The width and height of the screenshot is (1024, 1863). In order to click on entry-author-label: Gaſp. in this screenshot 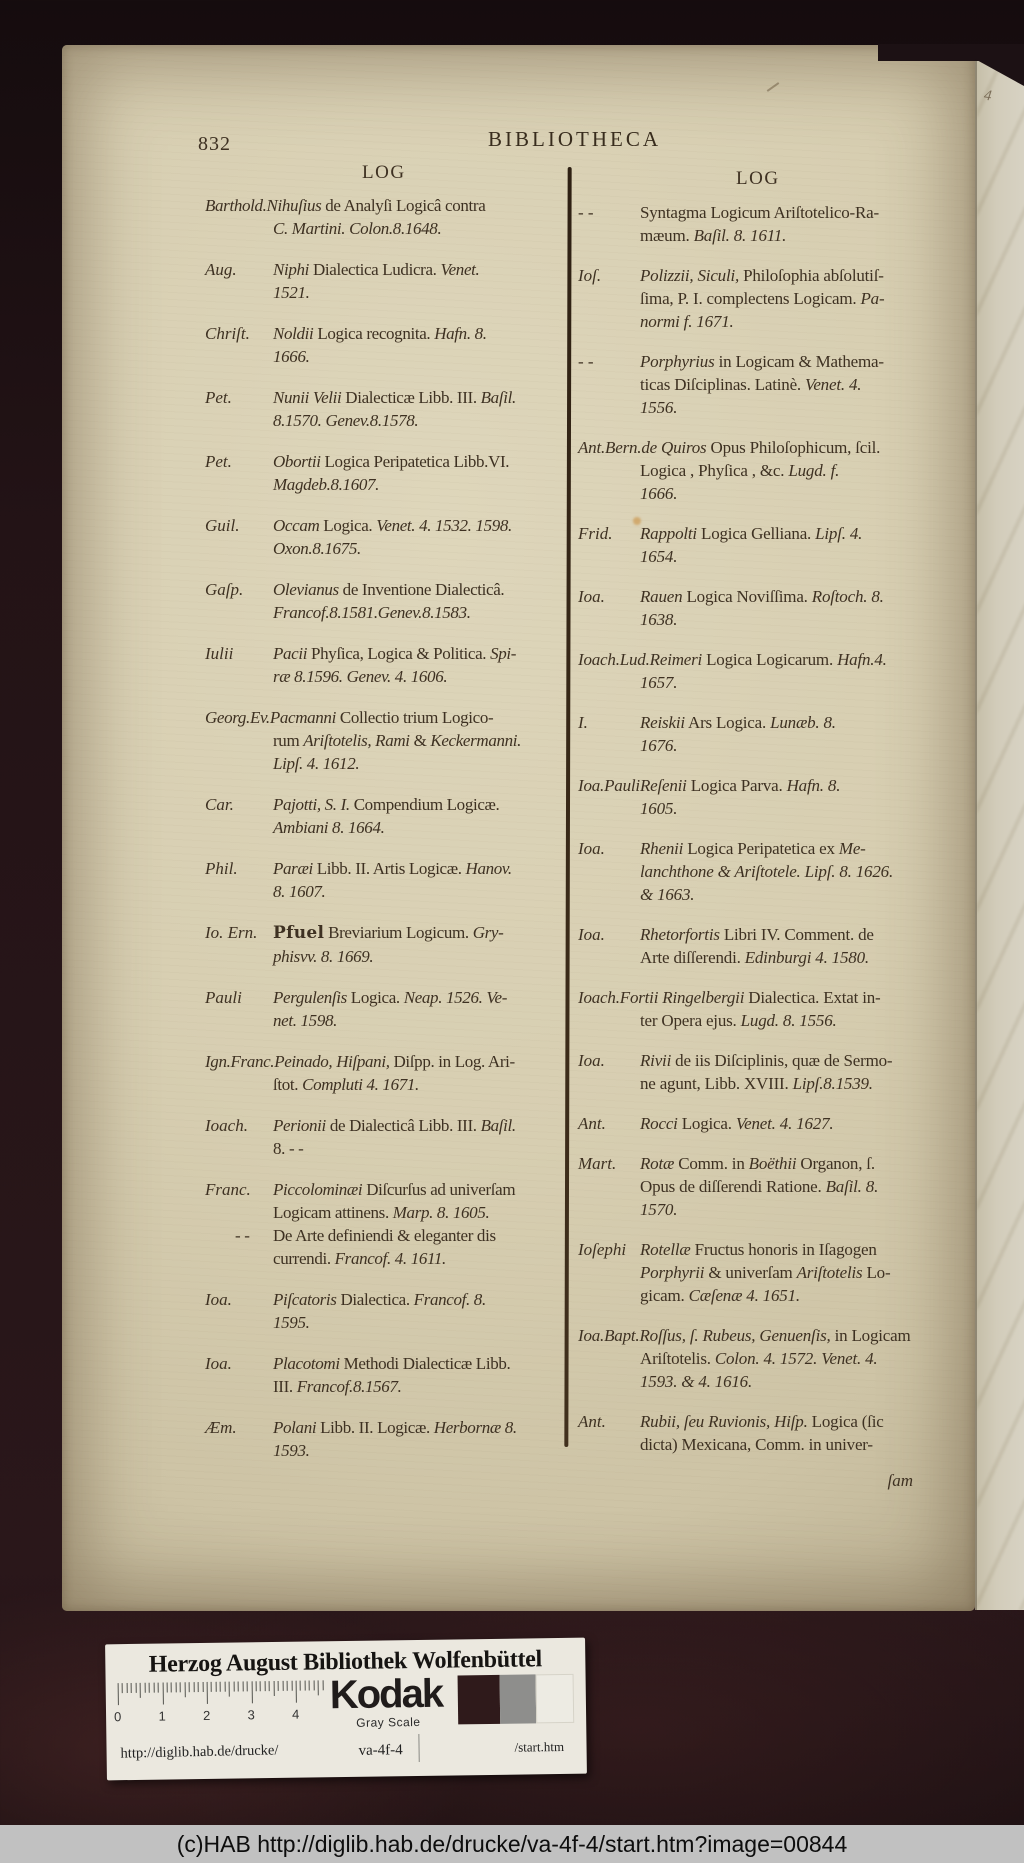, I will do `click(224, 589)`.